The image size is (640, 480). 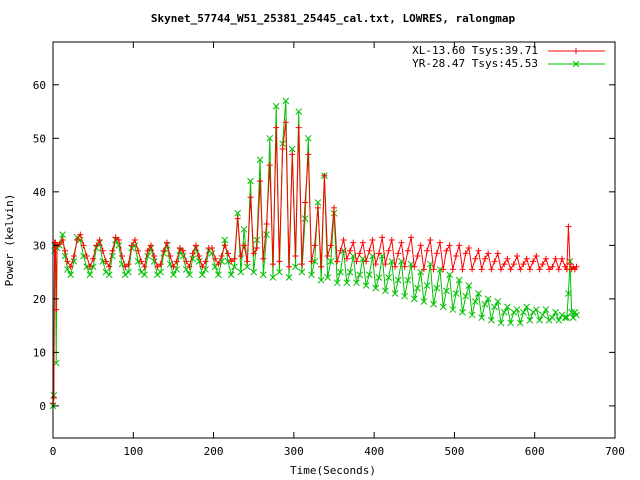 What do you see at coordinates (42, 406) in the screenshot?
I see `y-tick-label: 0` at bounding box center [42, 406].